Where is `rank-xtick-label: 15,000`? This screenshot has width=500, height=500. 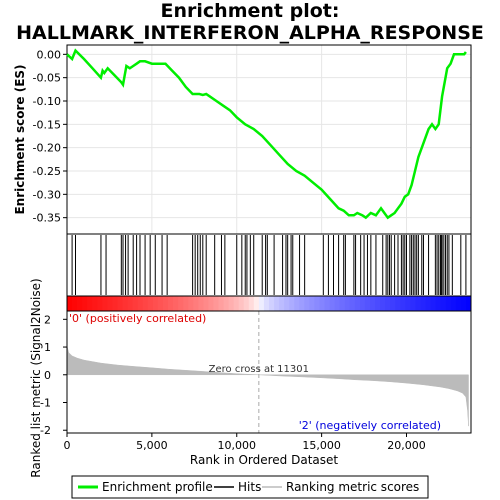
rank-xtick-label: 15,000 is located at coordinates (321, 445).